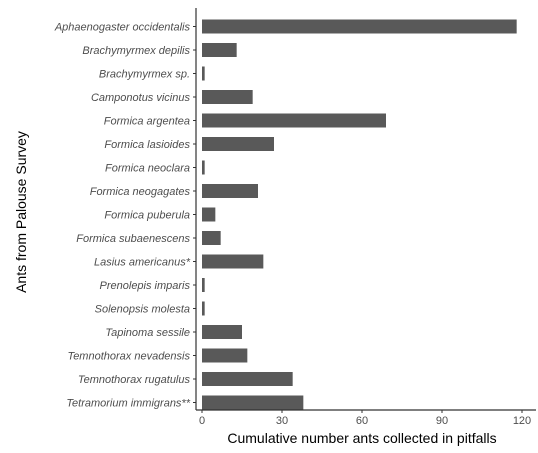 This screenshot has width=538, height=453. What do you see at coordinates (233, 261) in the screenshot?
I see `bar-lasius-americanus` at bounding box center [233, 261].